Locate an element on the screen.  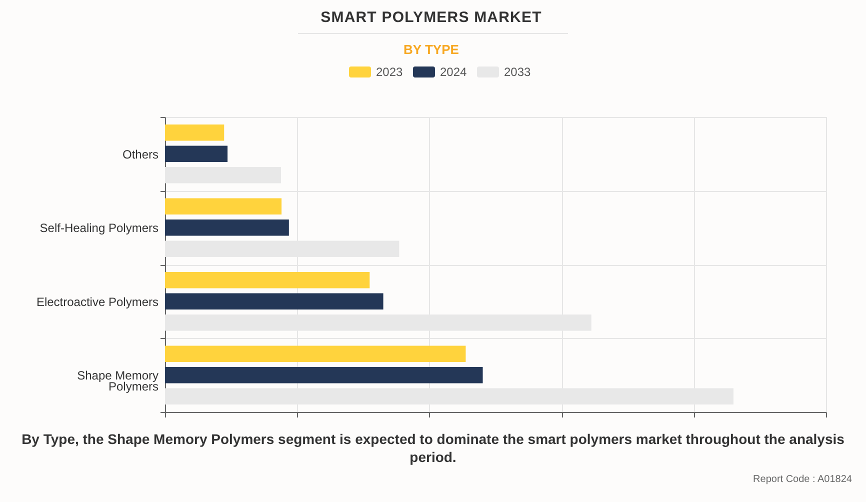
chart-title: SMART POLYMERS MARKET is located at coordinates (431, 17).